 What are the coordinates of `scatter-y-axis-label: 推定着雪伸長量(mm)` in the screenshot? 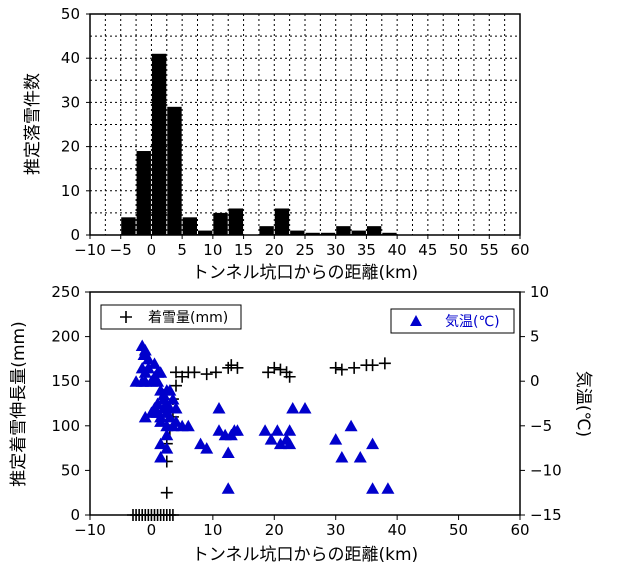 It's located at (19, 403).